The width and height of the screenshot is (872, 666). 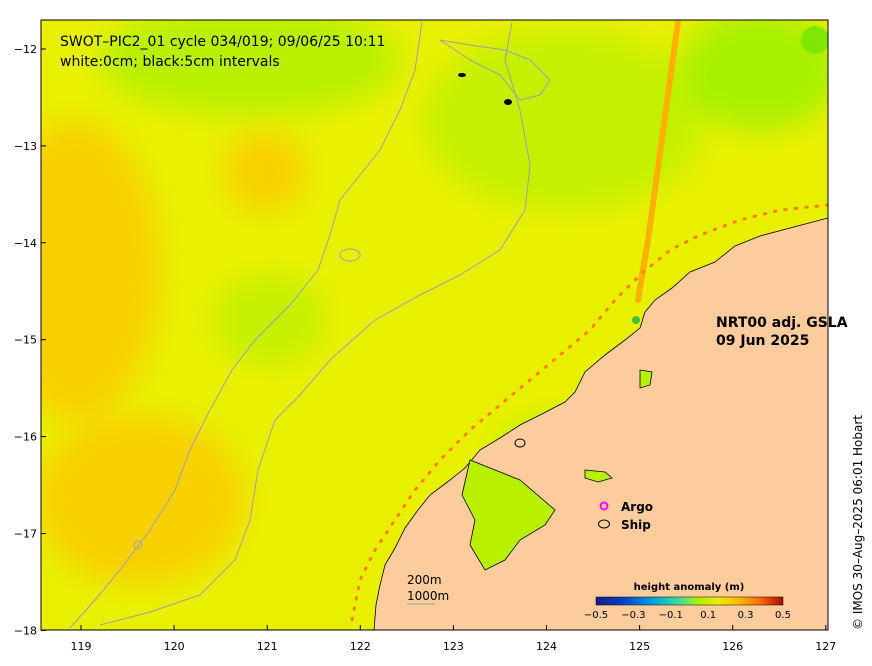 I want to click on title-line-2: white:0cm; black:5cm intervals, so click(x=170, y=62).